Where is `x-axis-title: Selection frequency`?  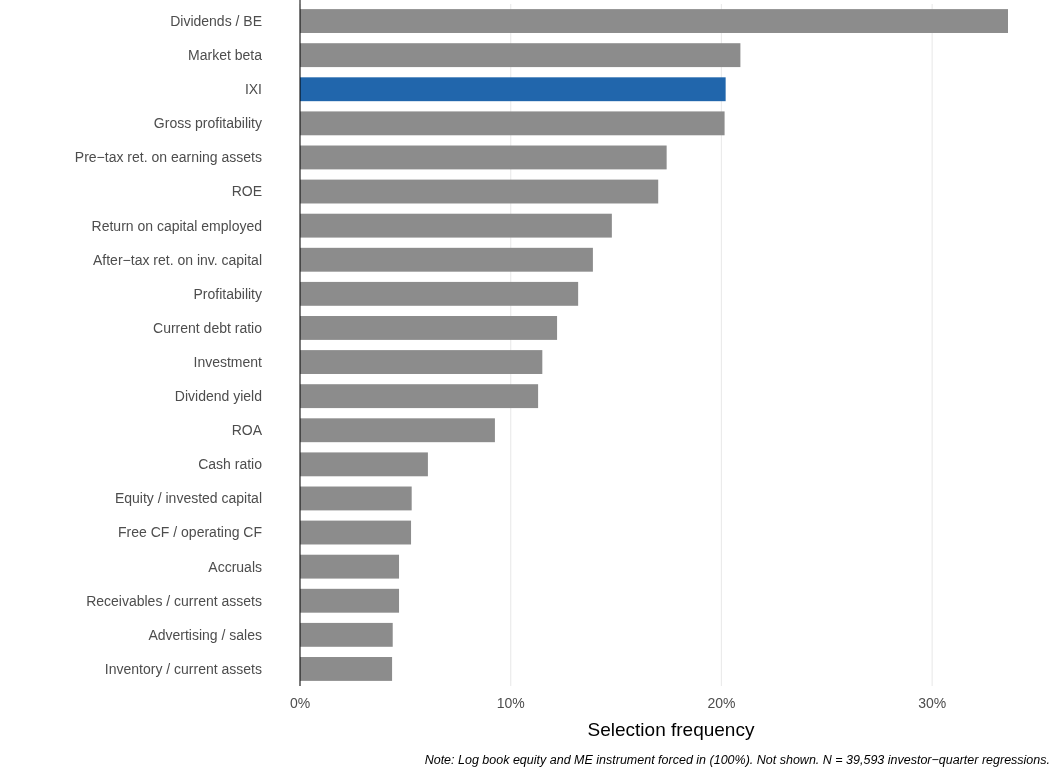
x-axis-title: Selection frequency is located at coordinates (671, 729).